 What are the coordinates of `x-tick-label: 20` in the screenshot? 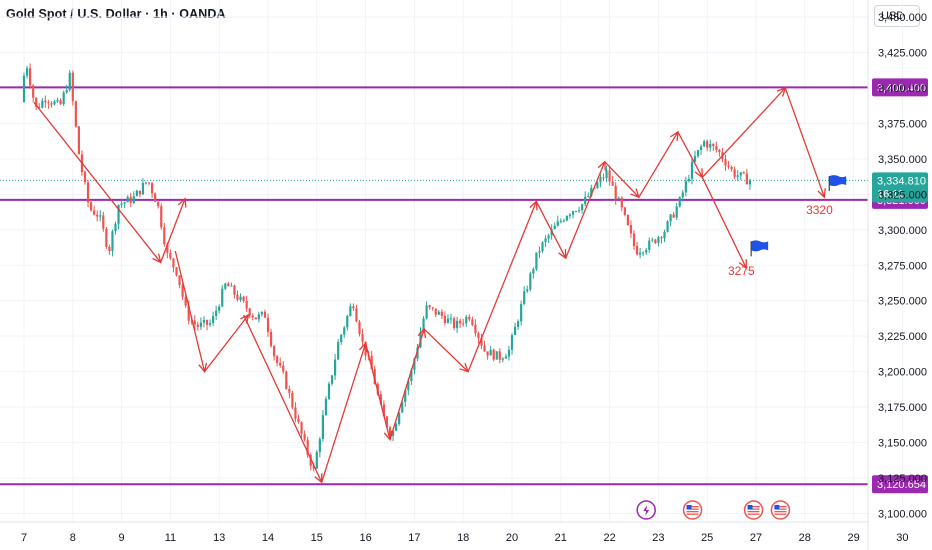 It's located at (512, 538).